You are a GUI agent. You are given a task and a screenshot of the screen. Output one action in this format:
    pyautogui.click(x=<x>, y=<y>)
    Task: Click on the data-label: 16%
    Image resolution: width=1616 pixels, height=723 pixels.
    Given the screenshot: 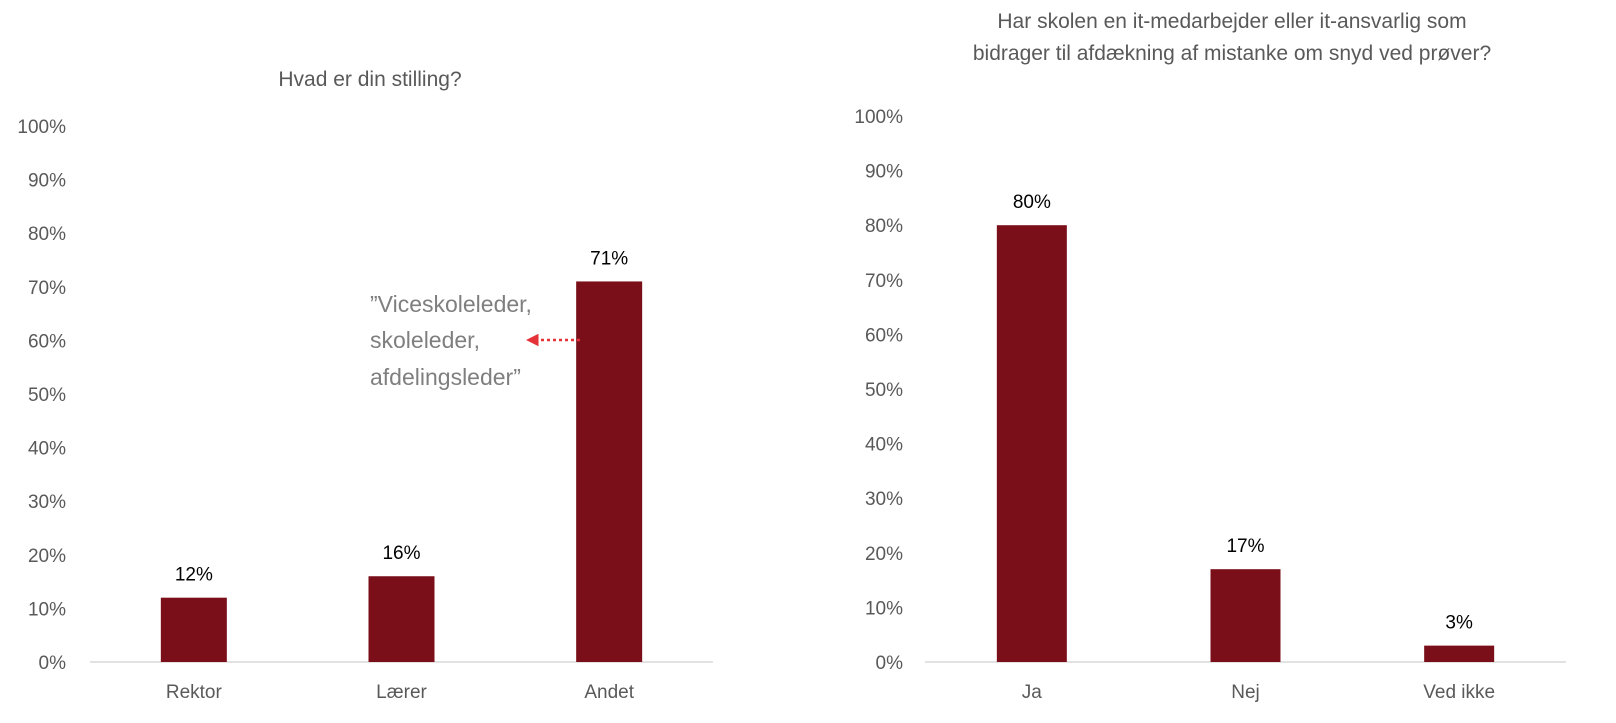 What is the action you would take?
    pyautogui.click(x=401, y=553)
    